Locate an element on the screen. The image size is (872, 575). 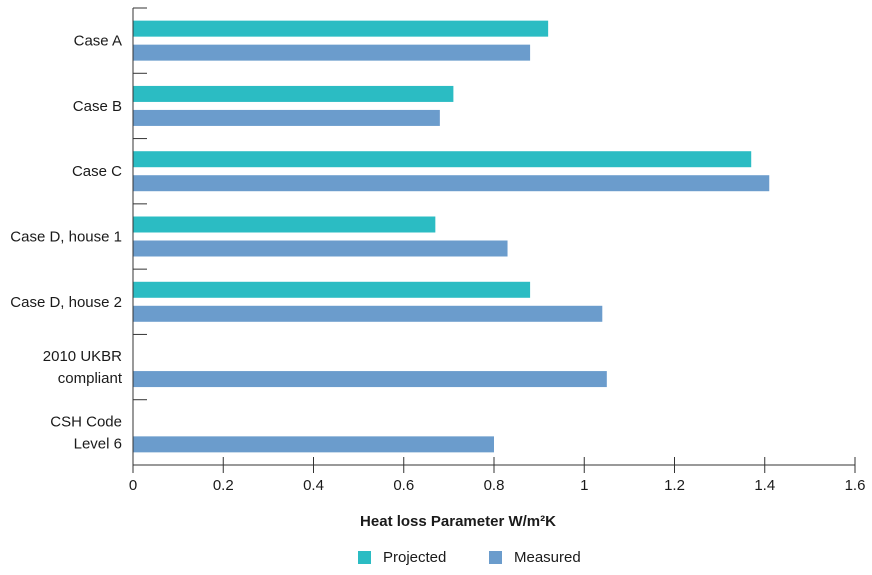
x-axis-title: Heat loss Parameter W/m²K is located at coordinates (458, 521).